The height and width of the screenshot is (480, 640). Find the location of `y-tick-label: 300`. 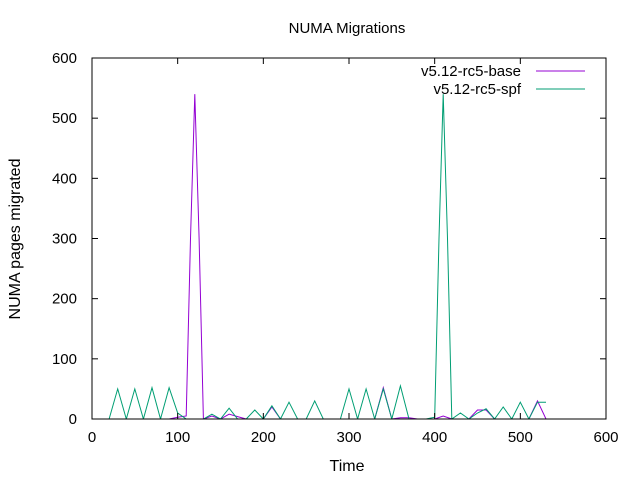

y-tick-label: 300 is located at coordinates (64, 239).